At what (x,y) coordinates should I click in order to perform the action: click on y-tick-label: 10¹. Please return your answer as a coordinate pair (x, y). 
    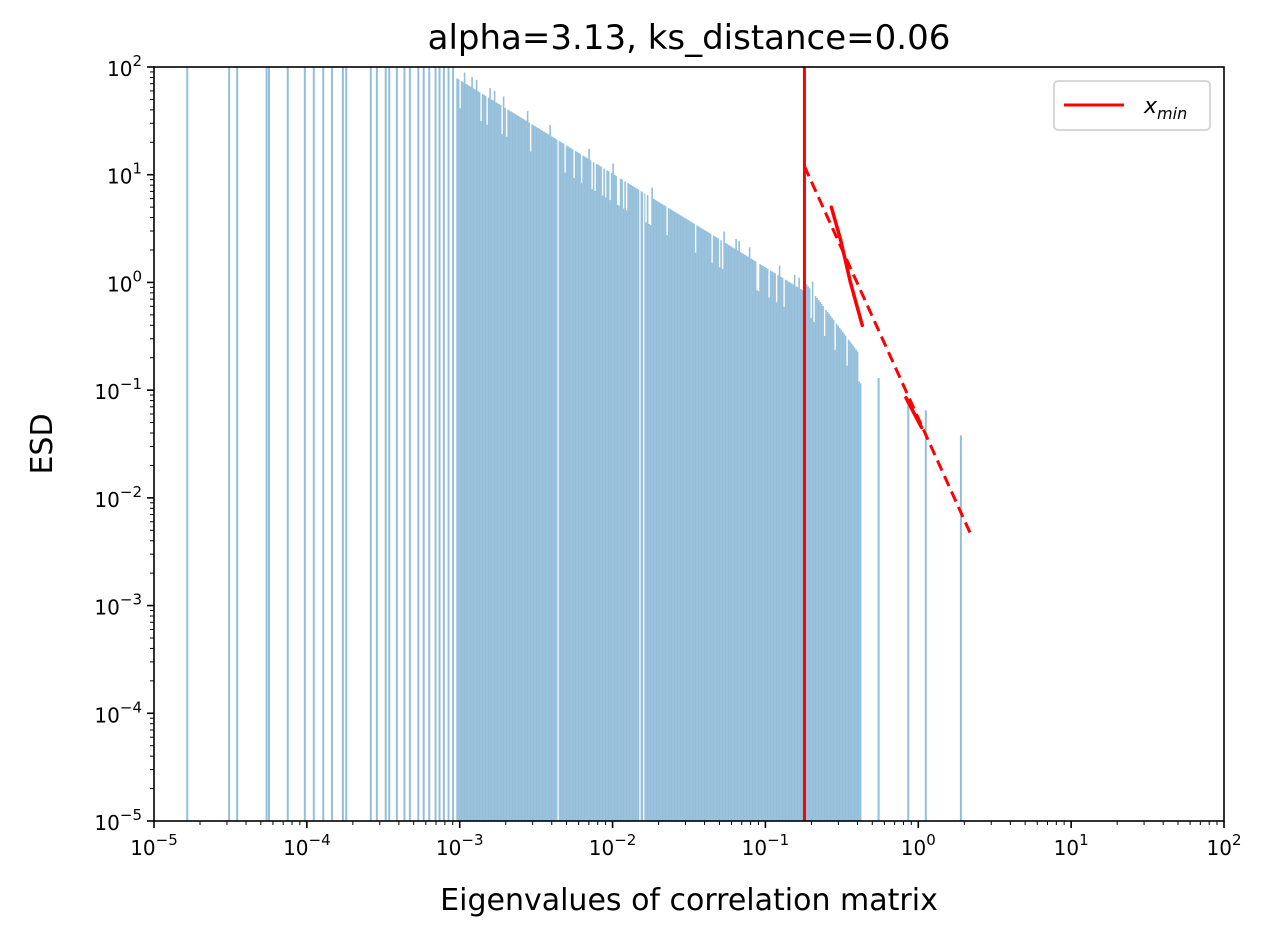
    Looking at the image, I should click on (124, 174).